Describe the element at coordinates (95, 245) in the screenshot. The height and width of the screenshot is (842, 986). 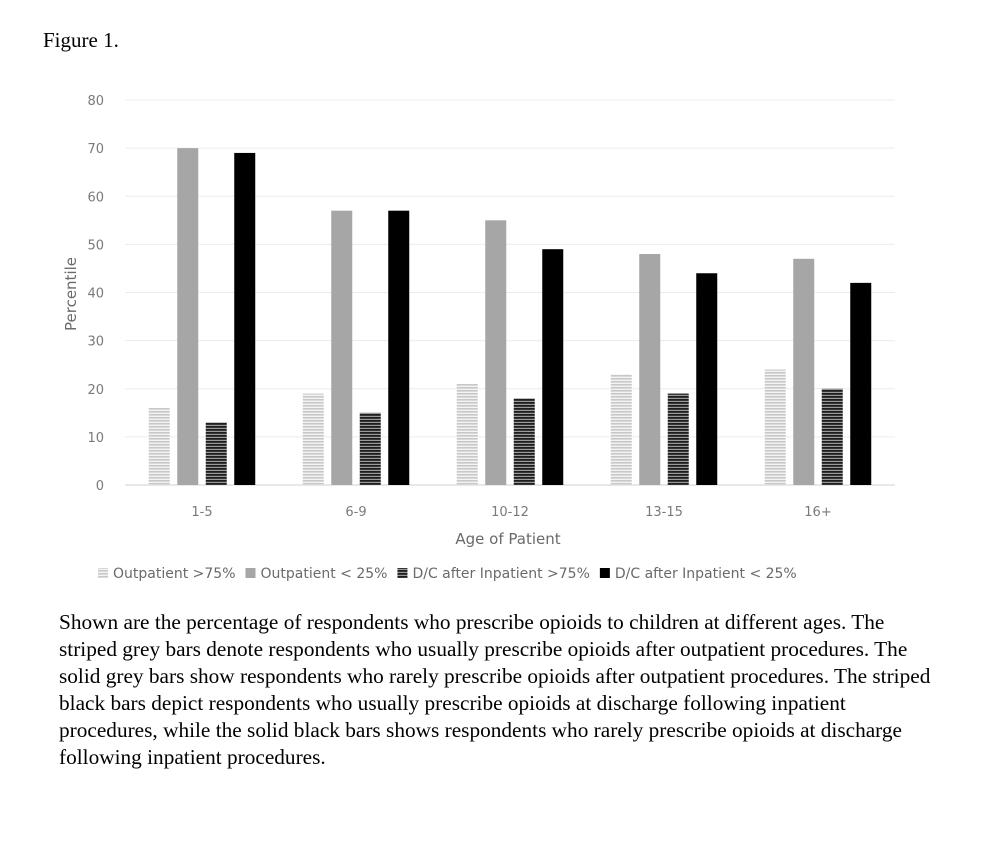
I see `y-tick-label: 50` at that location.